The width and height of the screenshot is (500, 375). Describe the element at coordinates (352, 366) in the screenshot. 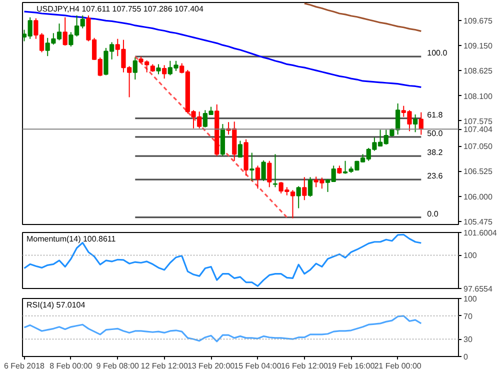

I see `x-tick-label: 19 Feb 16:00` at that location.